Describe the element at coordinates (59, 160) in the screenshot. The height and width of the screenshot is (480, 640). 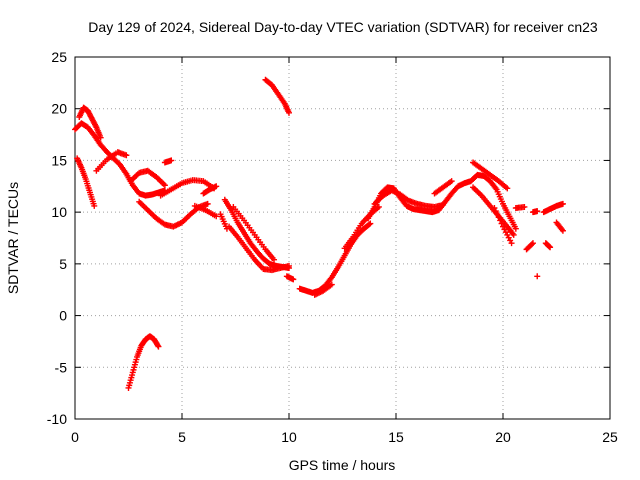
I see `y-tick-label: 15` at that location.